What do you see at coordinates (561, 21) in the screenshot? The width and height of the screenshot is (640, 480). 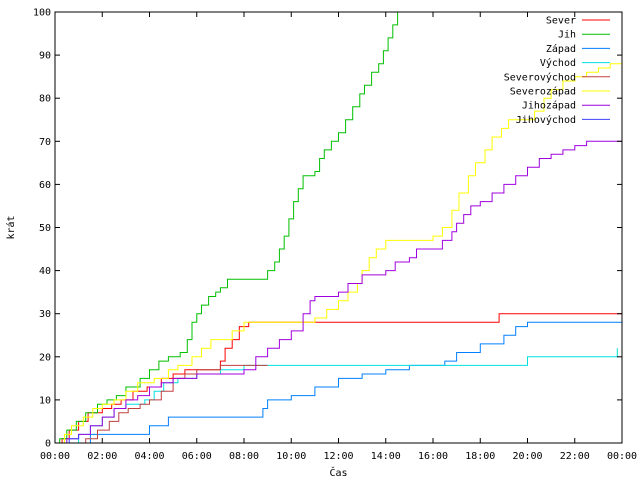 I see `legend-label: Sever` at bounding box center [561, 21].